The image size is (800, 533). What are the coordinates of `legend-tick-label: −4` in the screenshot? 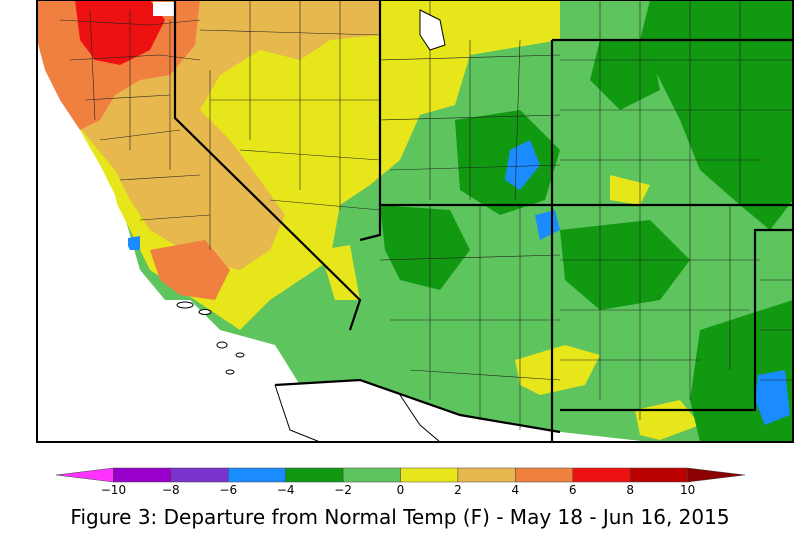 It's located at (286, 490).